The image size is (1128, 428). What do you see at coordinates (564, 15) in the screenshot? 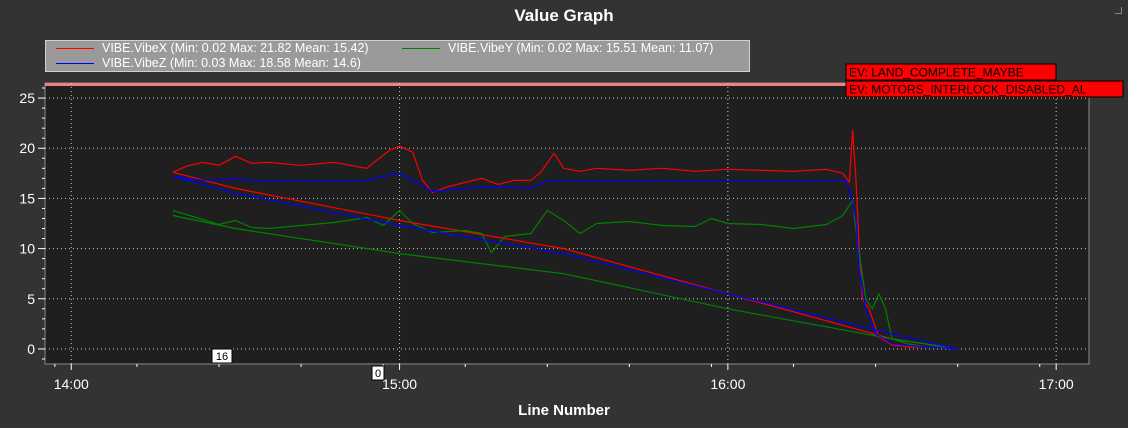
I see `chart-title: Value Graph` at bounding box center [564, 15].